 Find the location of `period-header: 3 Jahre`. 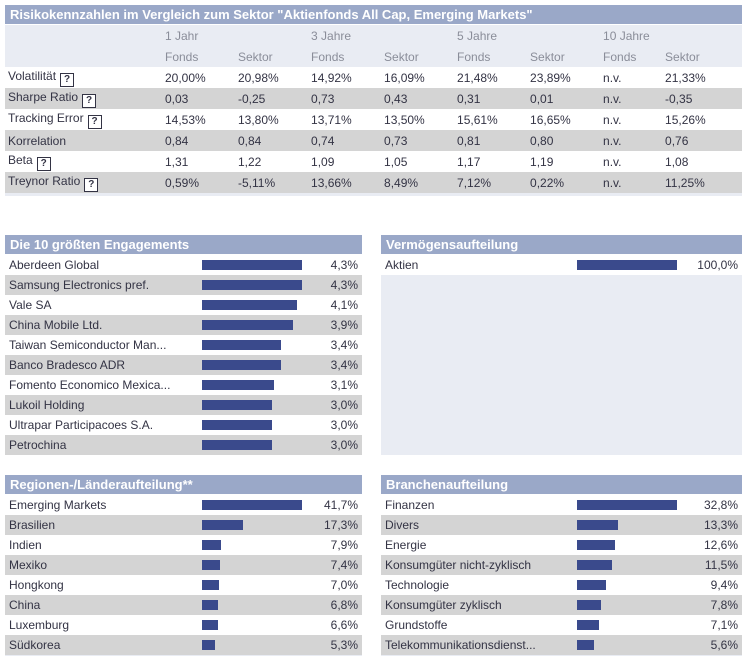

period-header: 3 Jahre is located at coordinates (331, 35).